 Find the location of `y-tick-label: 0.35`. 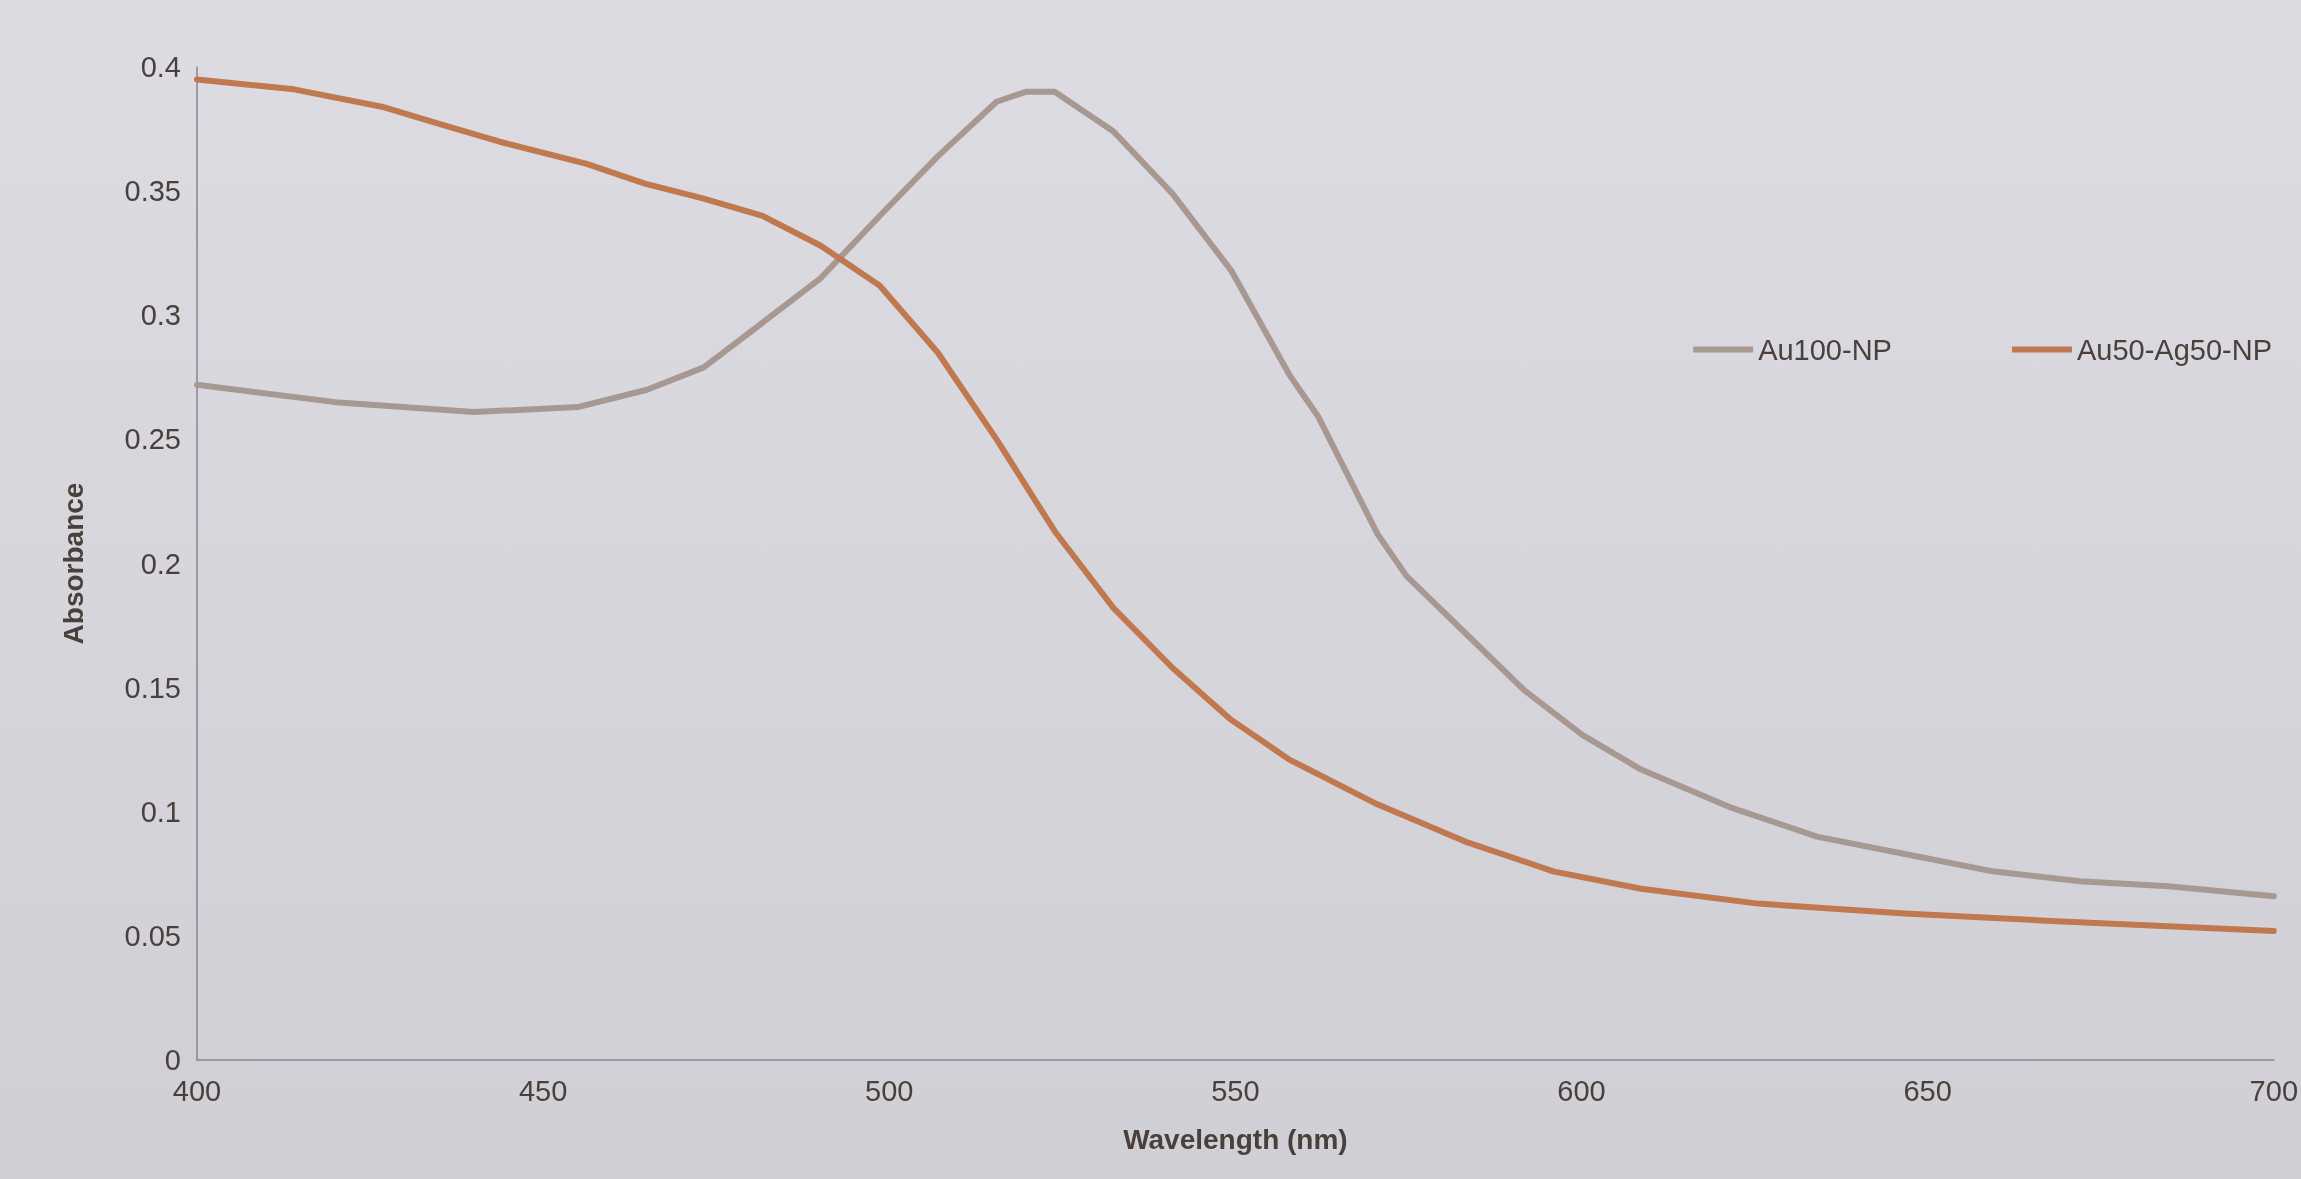

y-tick-label: 0.35 is located at coordinates (152, 191).